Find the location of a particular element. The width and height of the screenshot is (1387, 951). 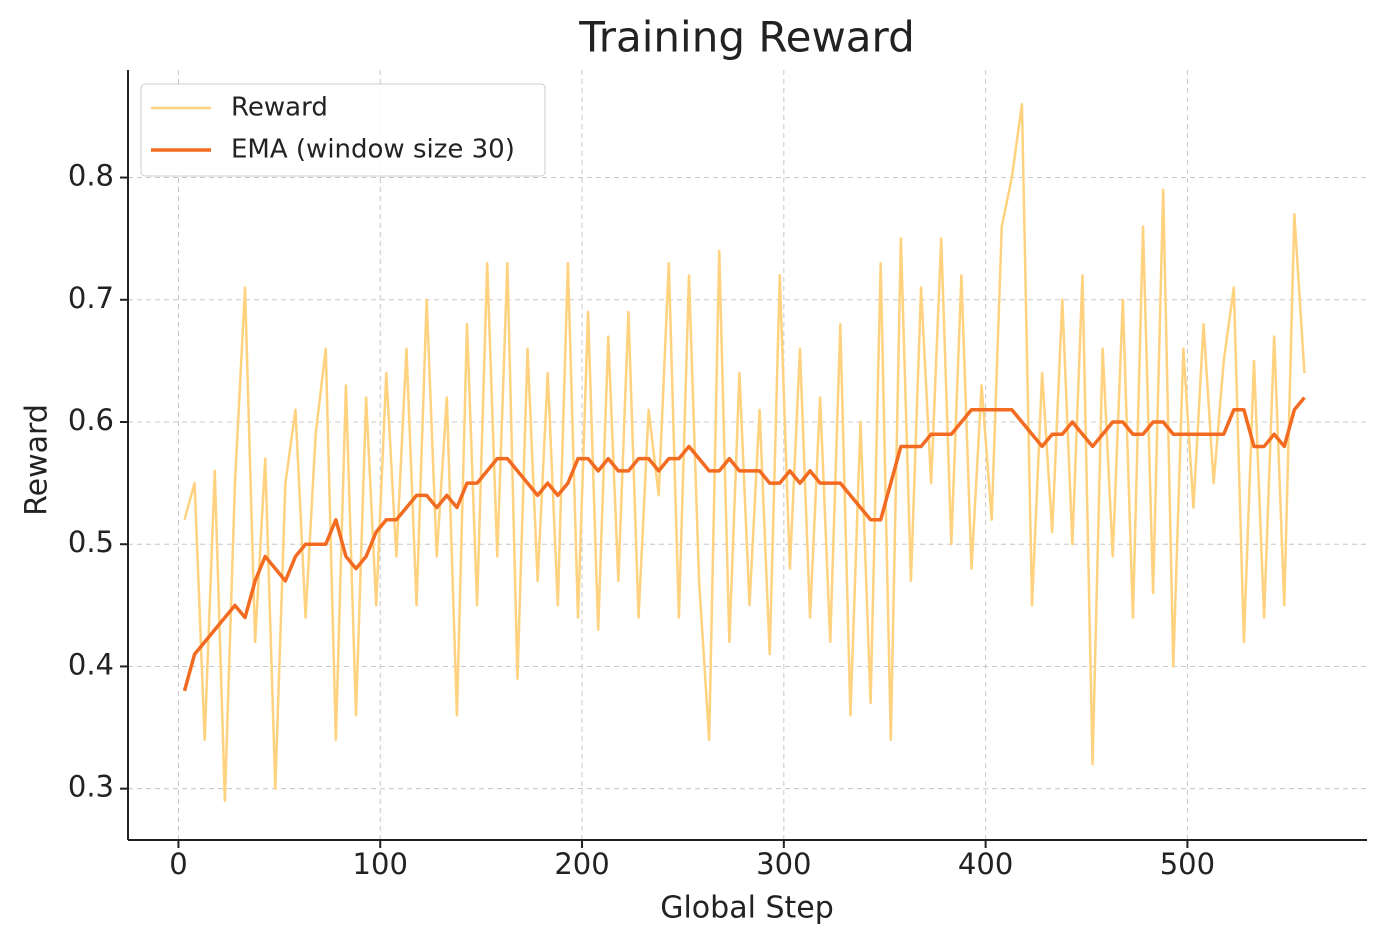

y-tick-label: 0.8 is located at coordinates (91, 176).